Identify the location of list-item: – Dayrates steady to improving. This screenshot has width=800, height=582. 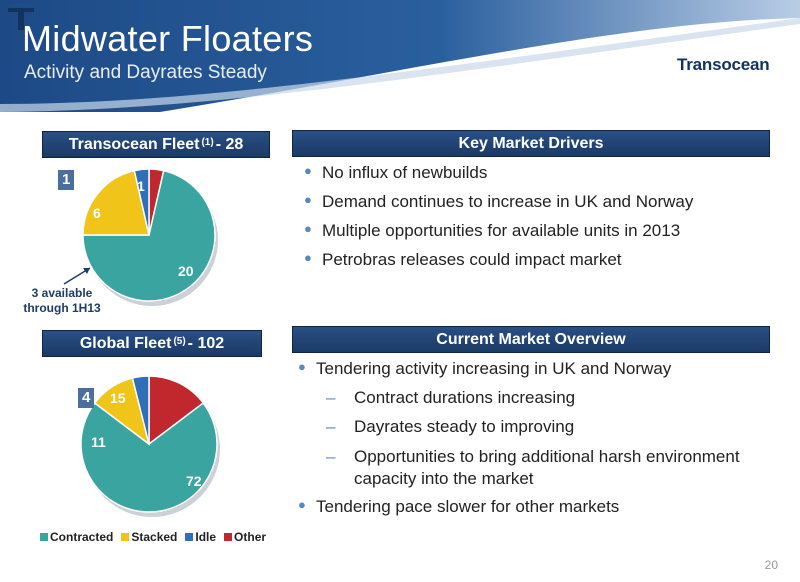
(450, 426).